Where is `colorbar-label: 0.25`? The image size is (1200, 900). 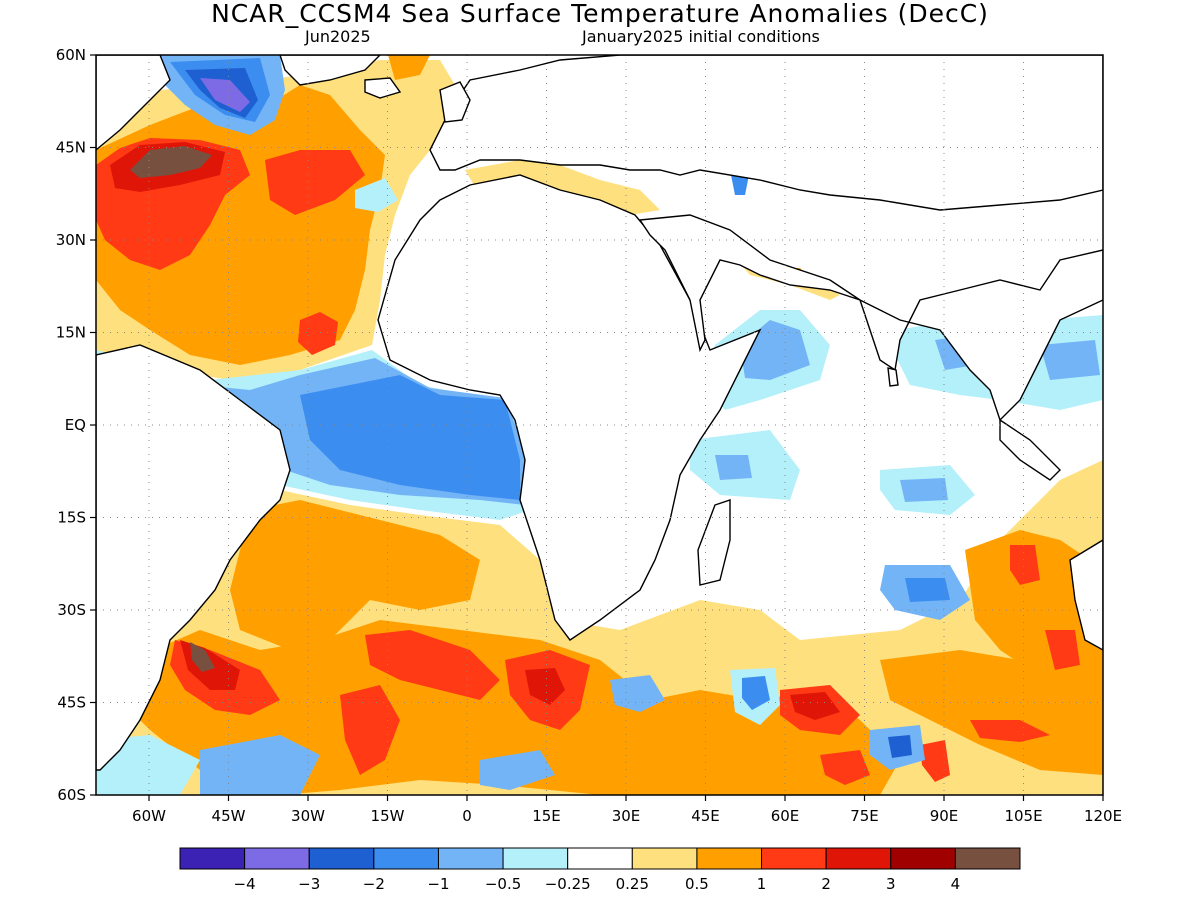
colorbar-label: 0.25 is located at coordinates (632, 884).